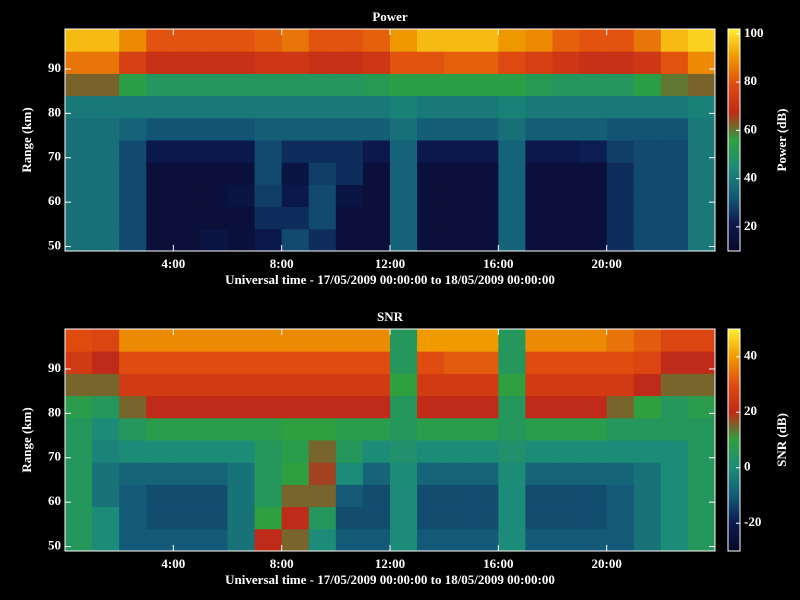 This screenshot has width=800, height=600. What do you see at coordinates (173, 563) in the screenshot?
I see `x-tick-label: 4:00` at bounding box center [173, 563].